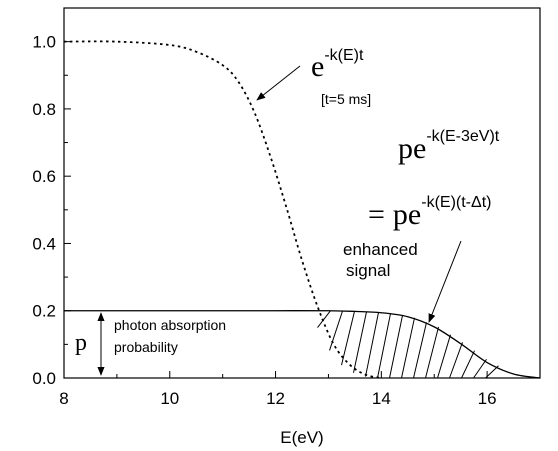  I want to click on annotation-pe-base-2: pe, so click(407, 214).